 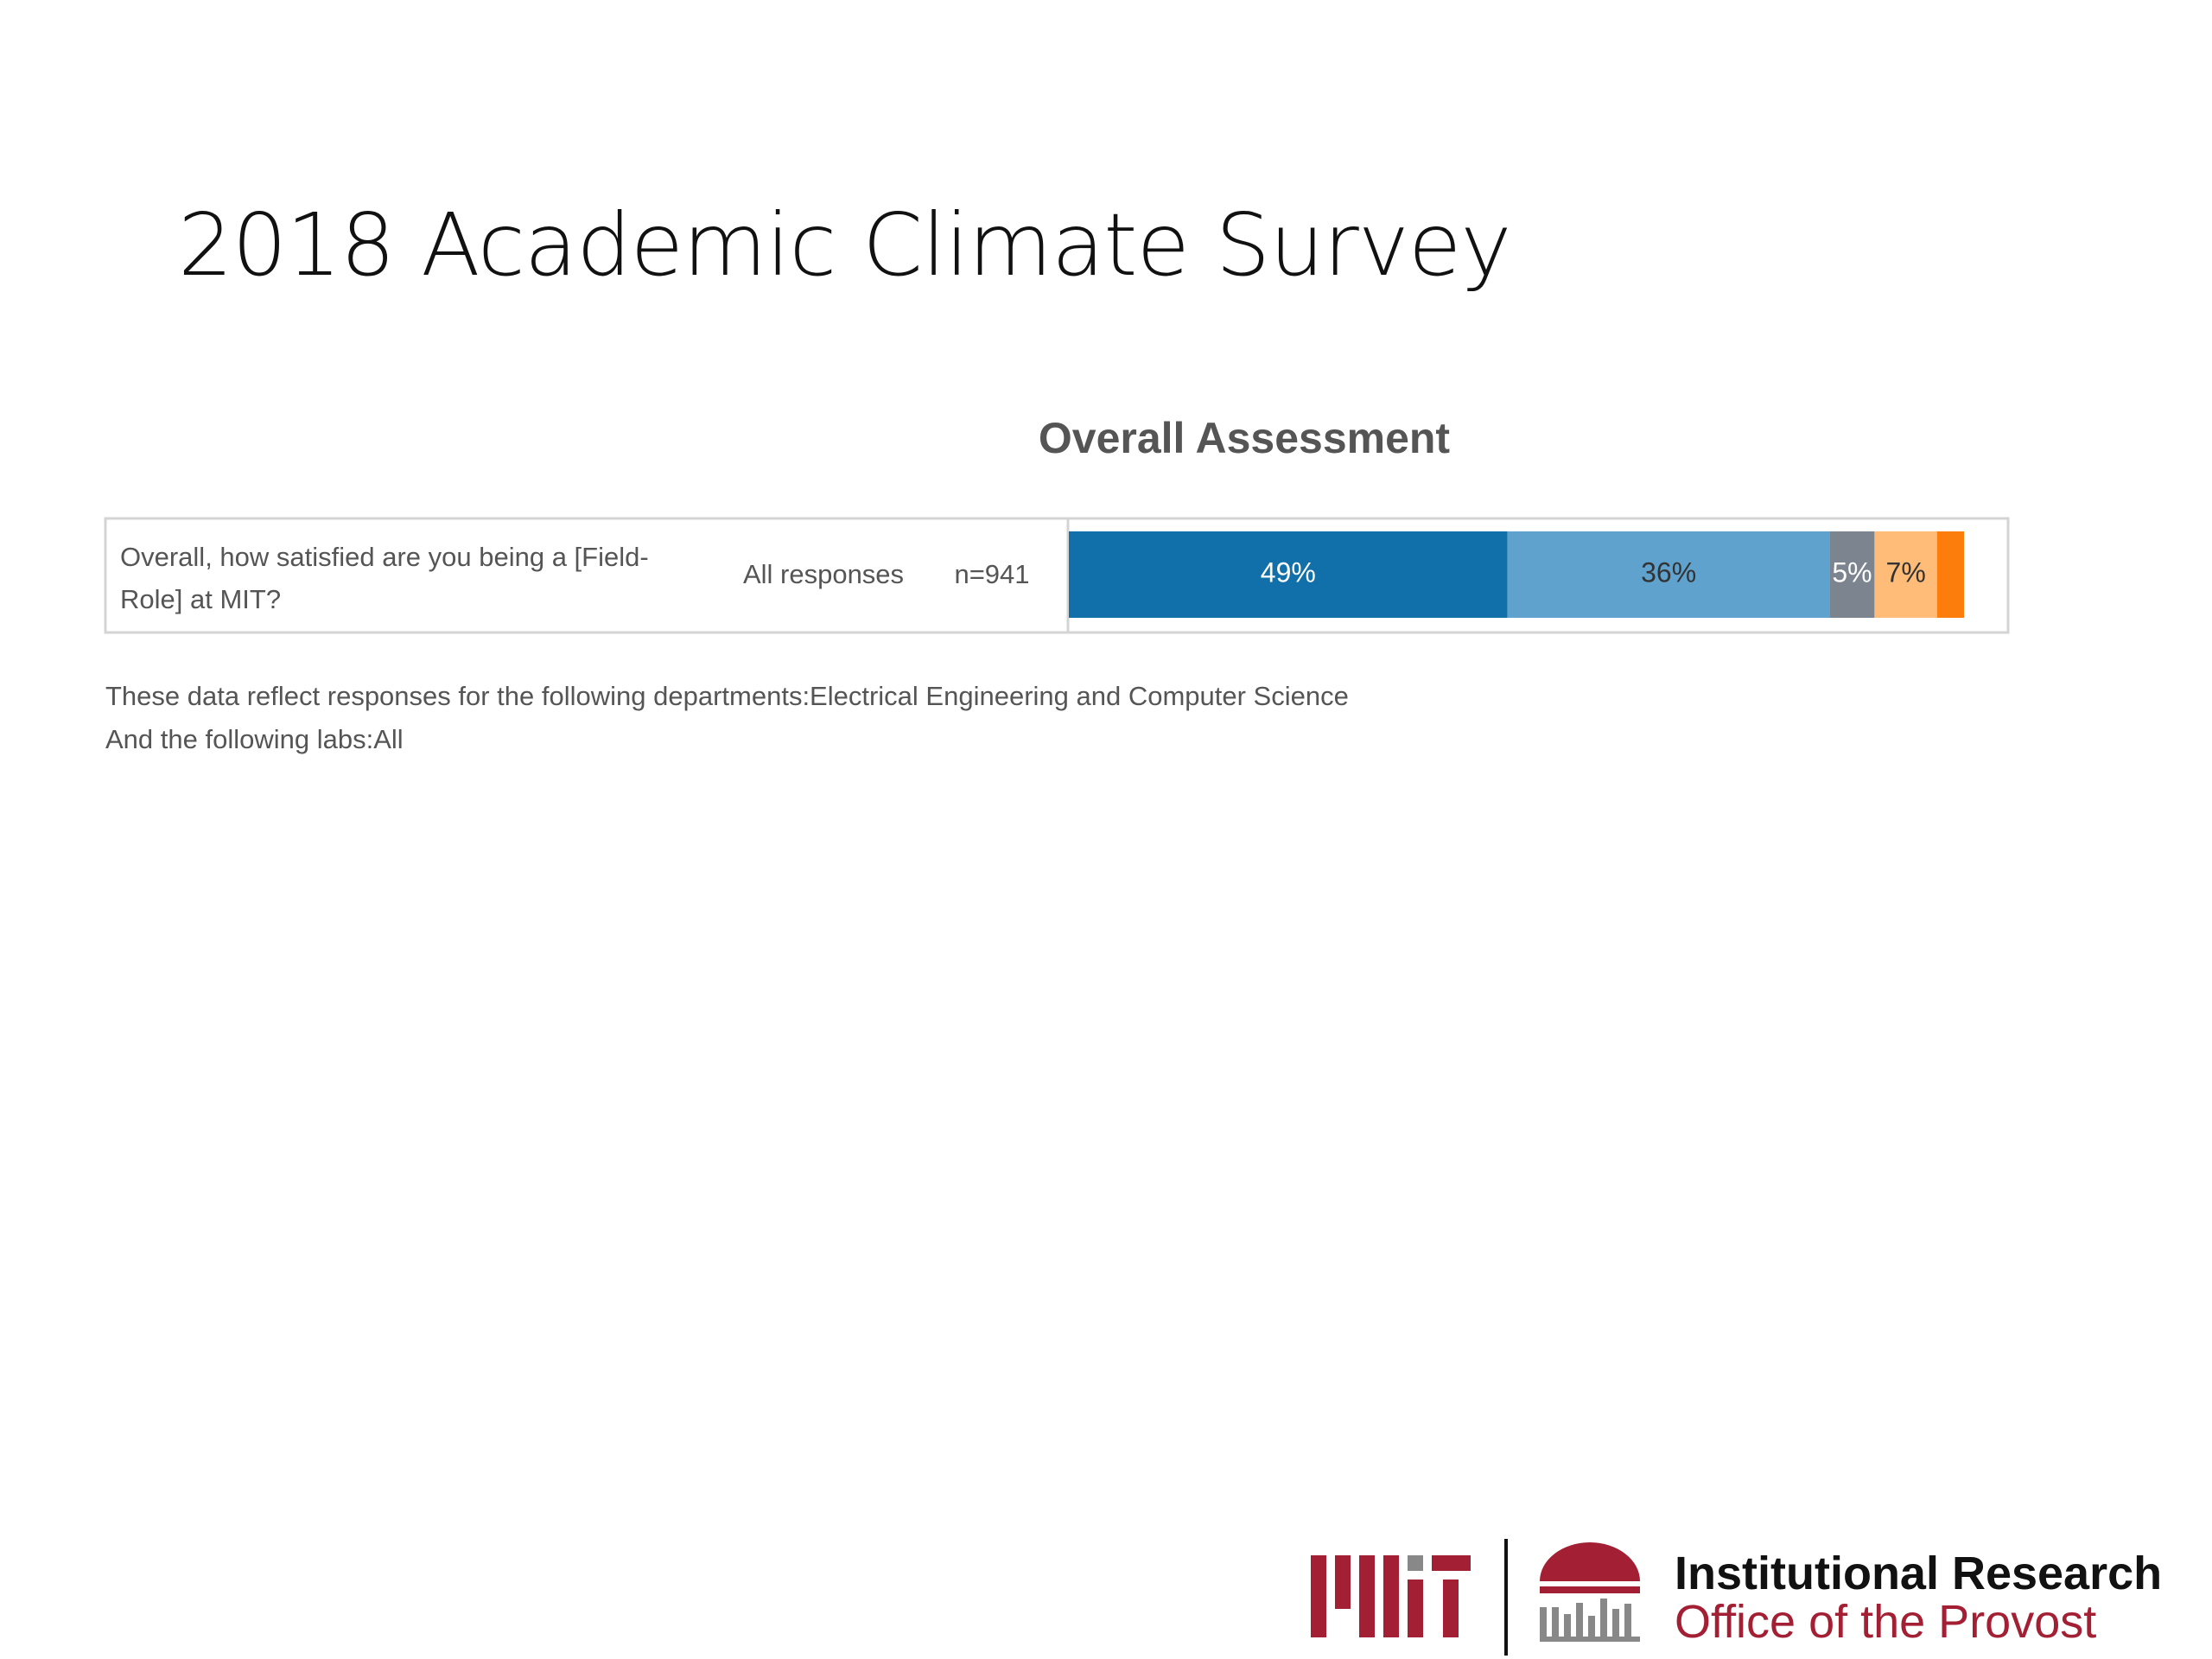 I want to click on logo-text: Institutional Research, so click(x=1919, y=1573).